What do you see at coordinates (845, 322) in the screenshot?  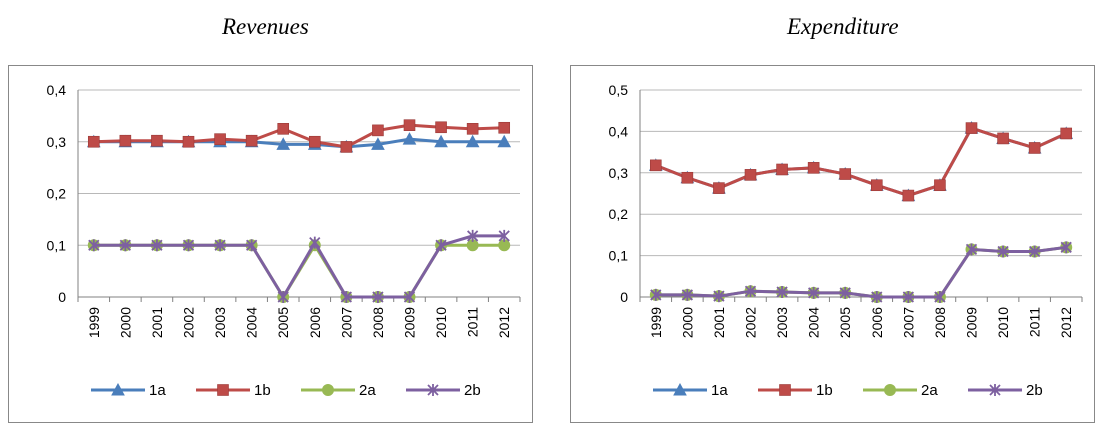 I see `x-tick-label: 2005` at bounding box center [845, 322].